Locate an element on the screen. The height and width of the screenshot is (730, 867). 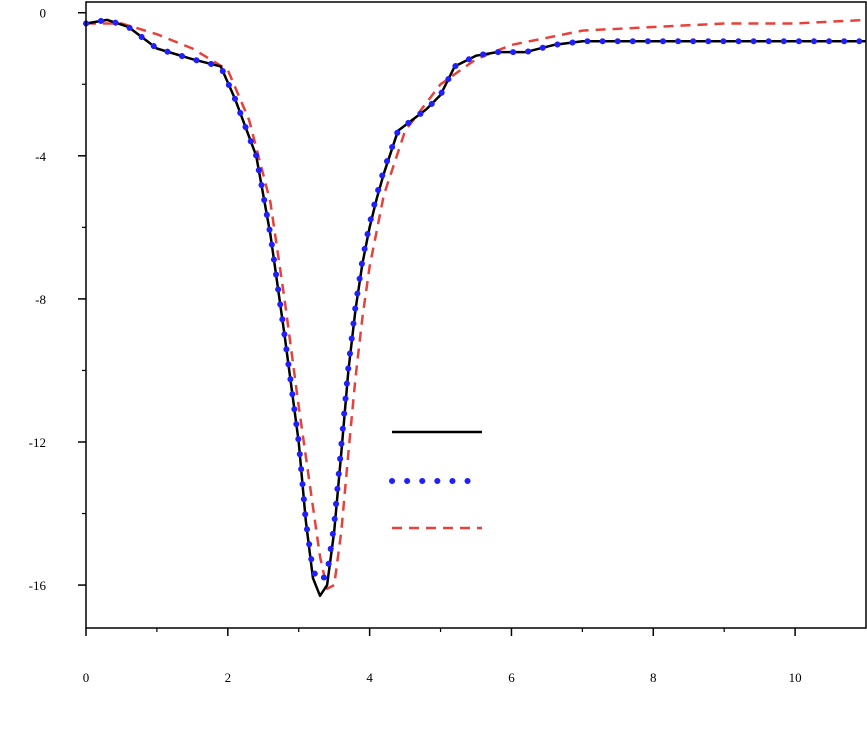
x-tick-label: 2 is located at coordinates (228, 677).